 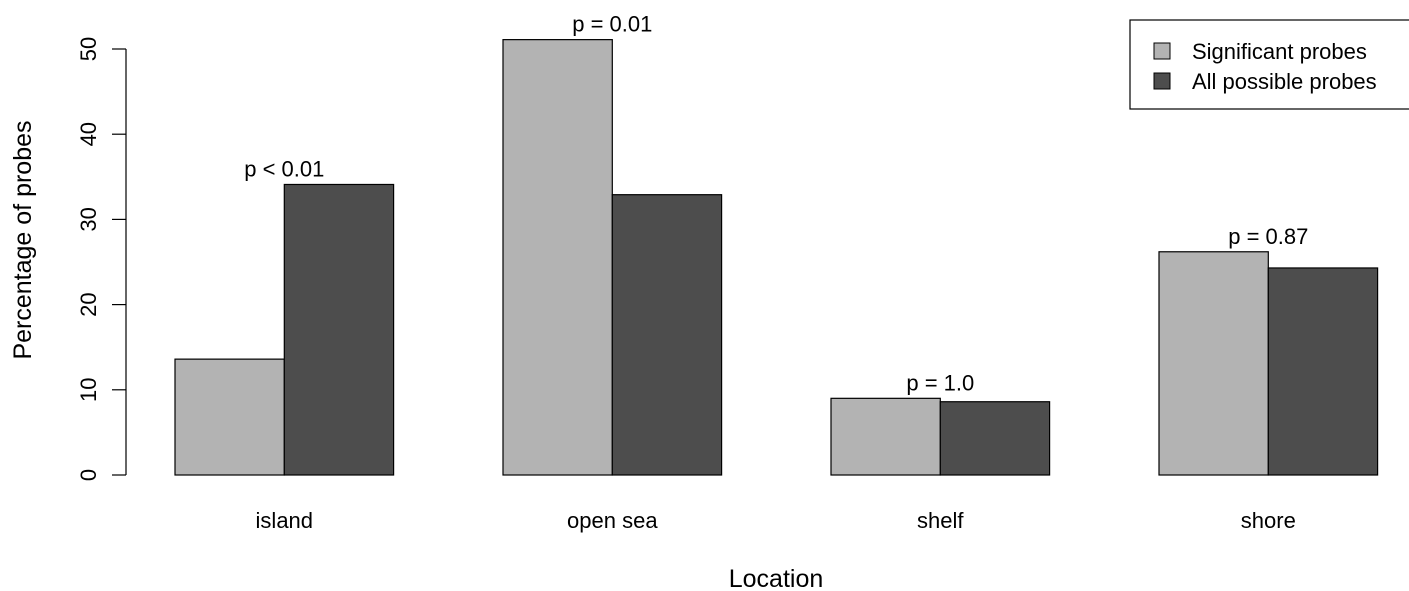 I want to click on bar-island-all-possible-probes, so click(x=339, y=329).